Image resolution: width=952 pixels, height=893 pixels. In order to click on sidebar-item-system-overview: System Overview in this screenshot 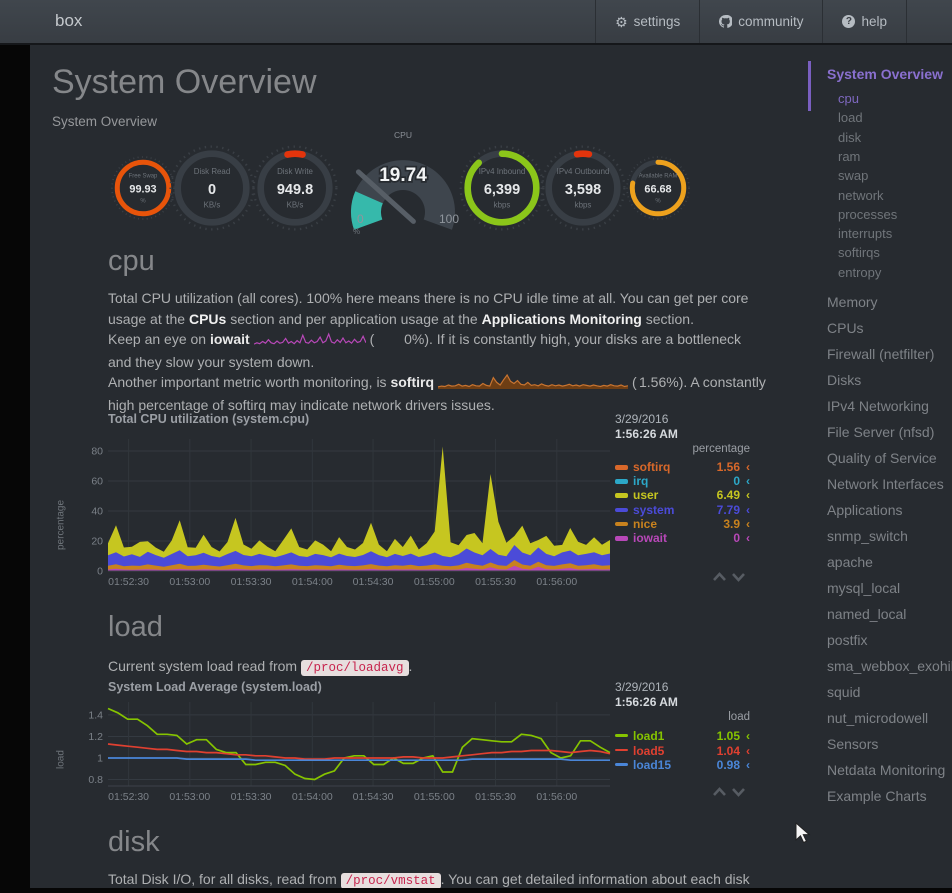, I will do `click(885, 74)`.